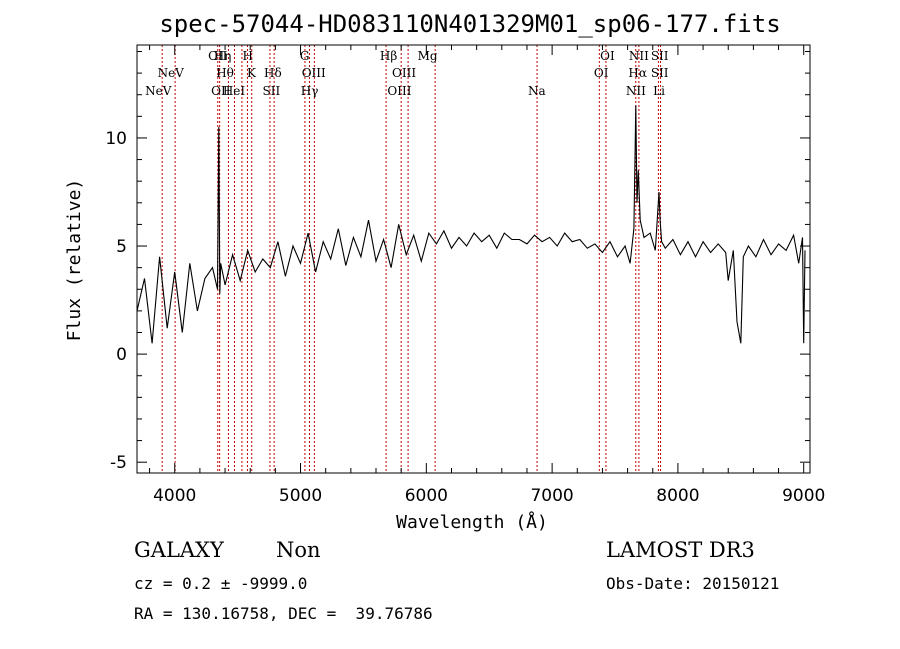 This screenshot has height=649, width=900. What do you see at coordinates (121, 355) in the screenshot?
I see `y-tick-label: 0` at bounding box center [121, 355].